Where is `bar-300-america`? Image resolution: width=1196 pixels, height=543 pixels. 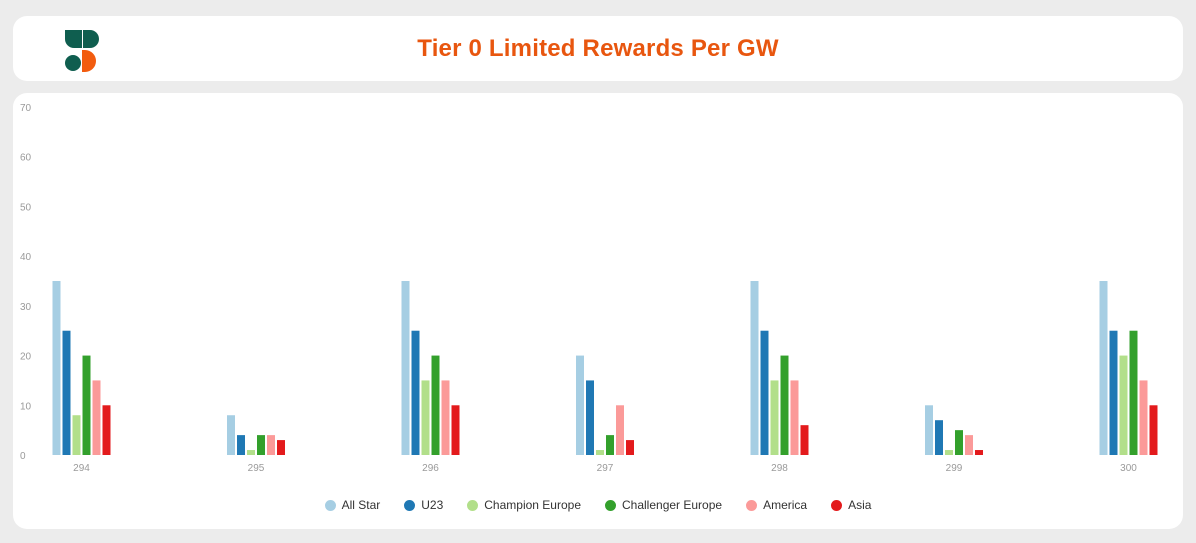 bar-300-america is located at coordinates (1143, 417).